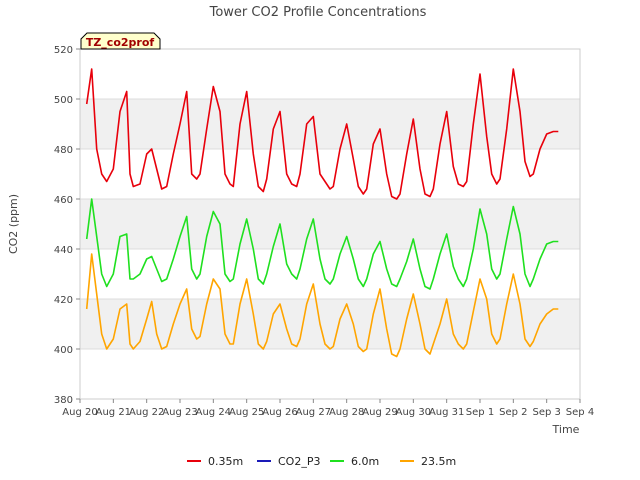  I want to click on x-tick-label: Aug 27, so click(313, 412).